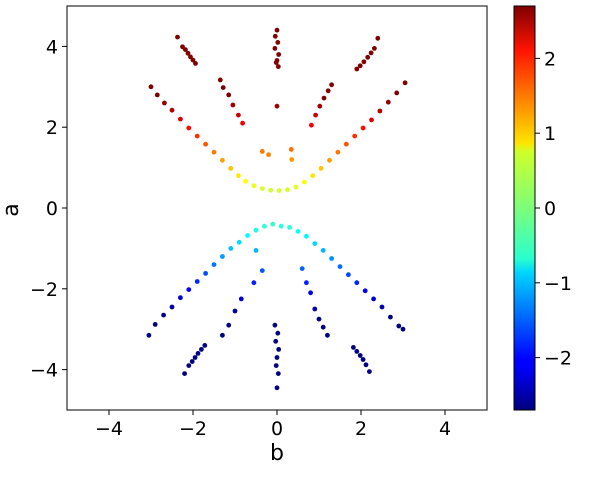 This screenshot has height=494, width=598. What do you see at coordinates (524, 208) in the screenshot?
I see `colorbar-gradient` at bounding box center [524, 208].